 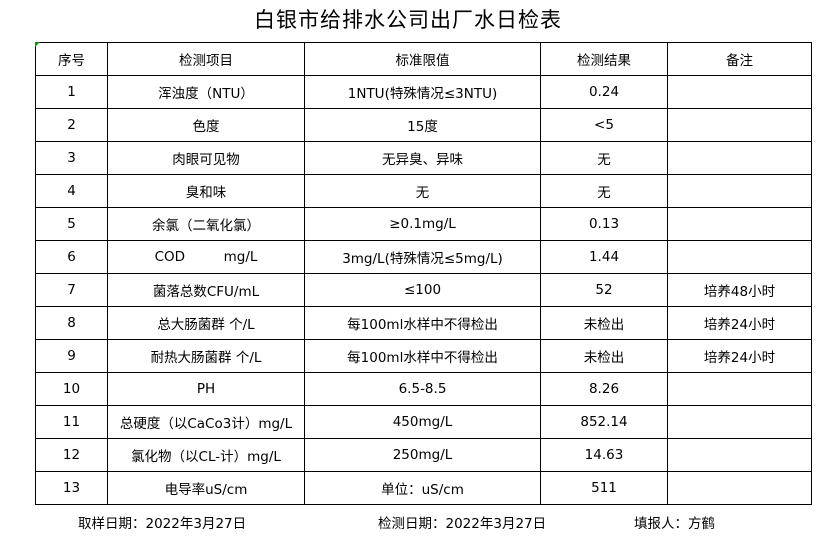 I want to click on table-row: 3 肉眼可见物 无异臭、异味无, so click(x=423, y=158).